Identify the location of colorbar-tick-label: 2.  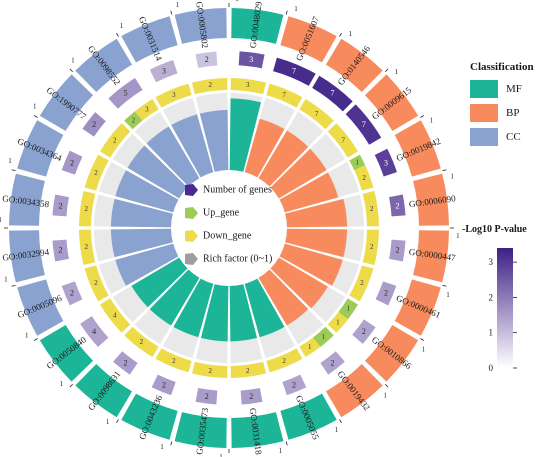
(491, 297).